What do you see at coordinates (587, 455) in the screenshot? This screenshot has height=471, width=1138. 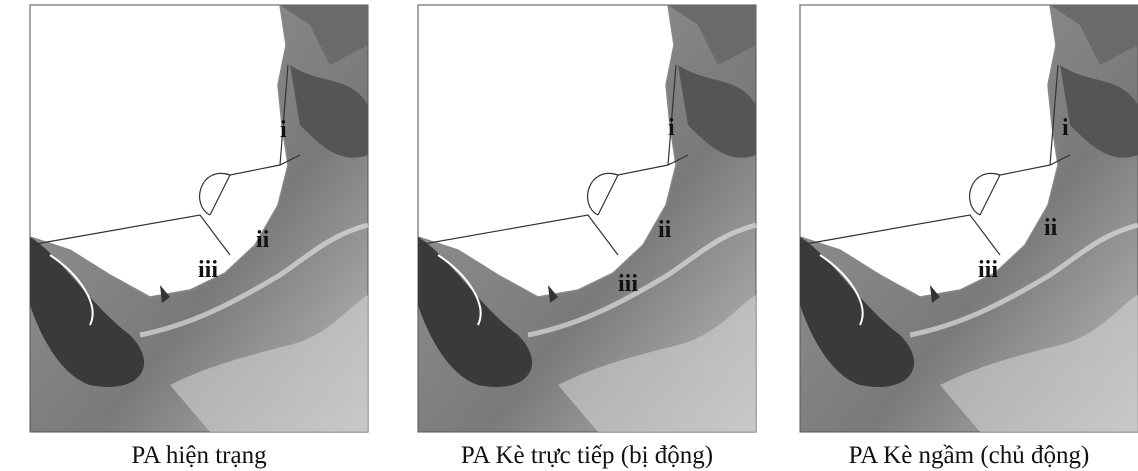 I see `panel-caption: PA Kè trực tiếp (bị động)` at bounding box center [587, 455].